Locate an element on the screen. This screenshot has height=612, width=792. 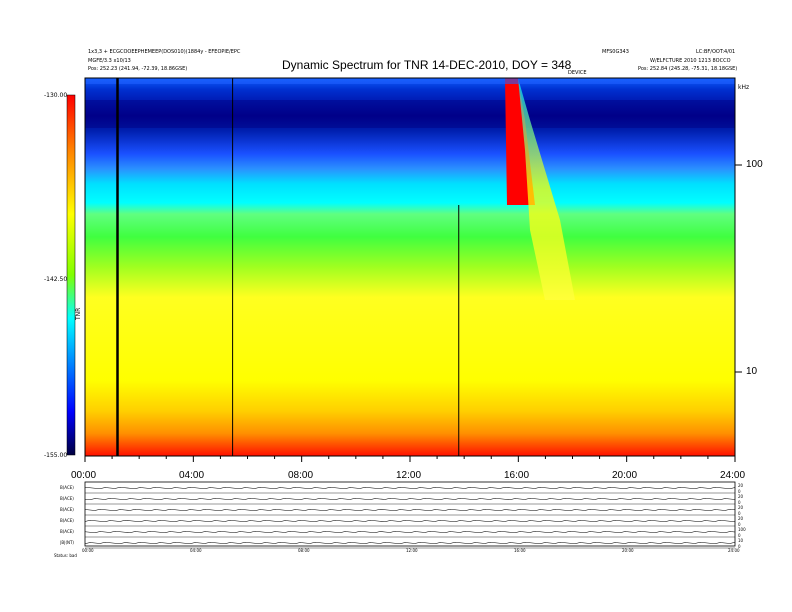
subplot-right-8: 0 is located at coordinates (739, 524).